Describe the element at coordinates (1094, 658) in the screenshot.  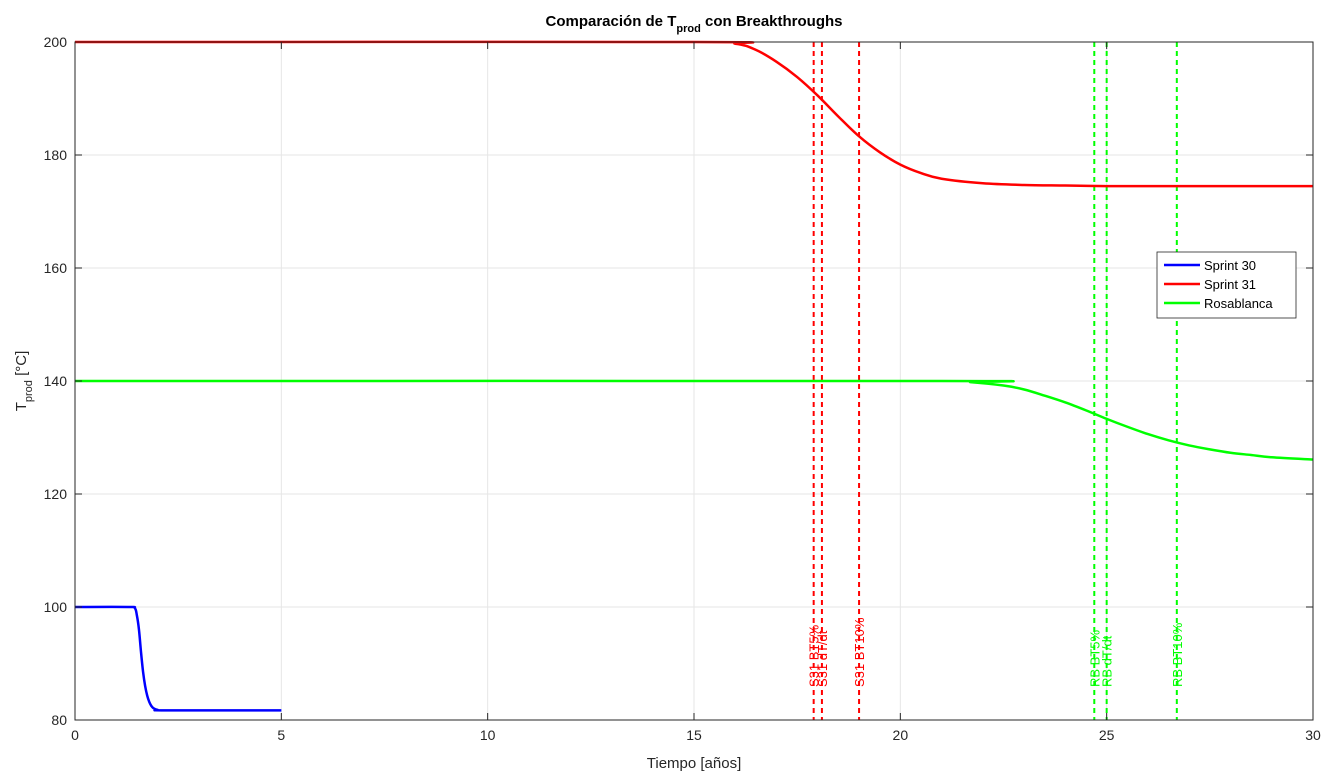
I see `breakthrough-label: RB BT5%` at that location.